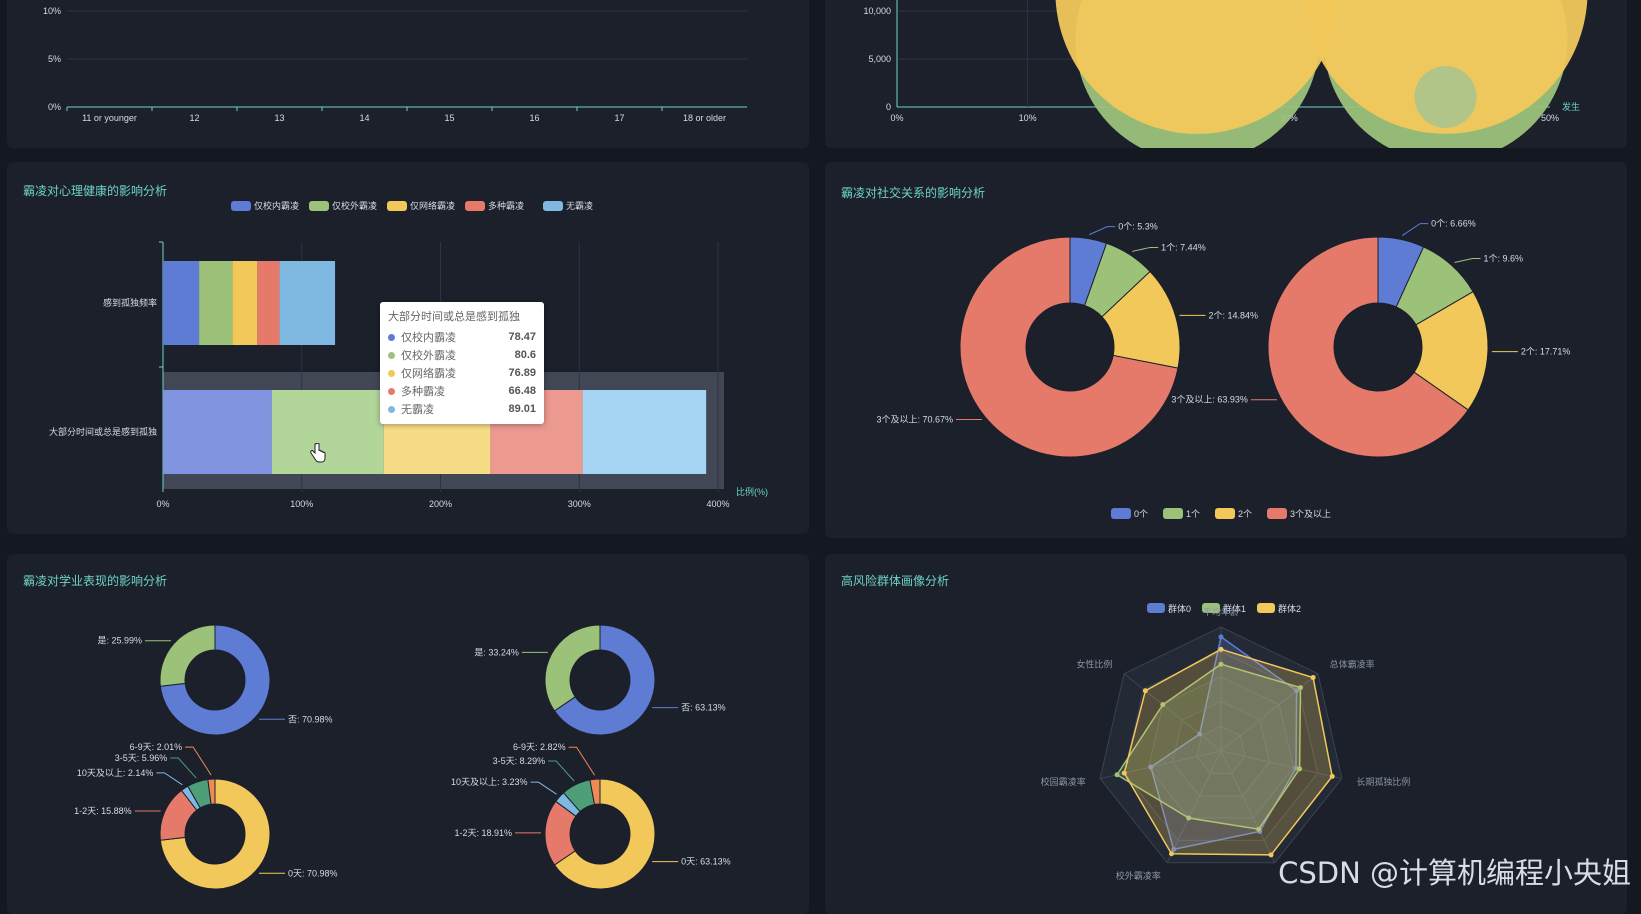 The width and height of the screenshot is (1641, 914). What do you see at coordinates (130, 302) in the screenshot?
I see `y-tick-label: 感到孤独频率` at bounding box center [130, 302].